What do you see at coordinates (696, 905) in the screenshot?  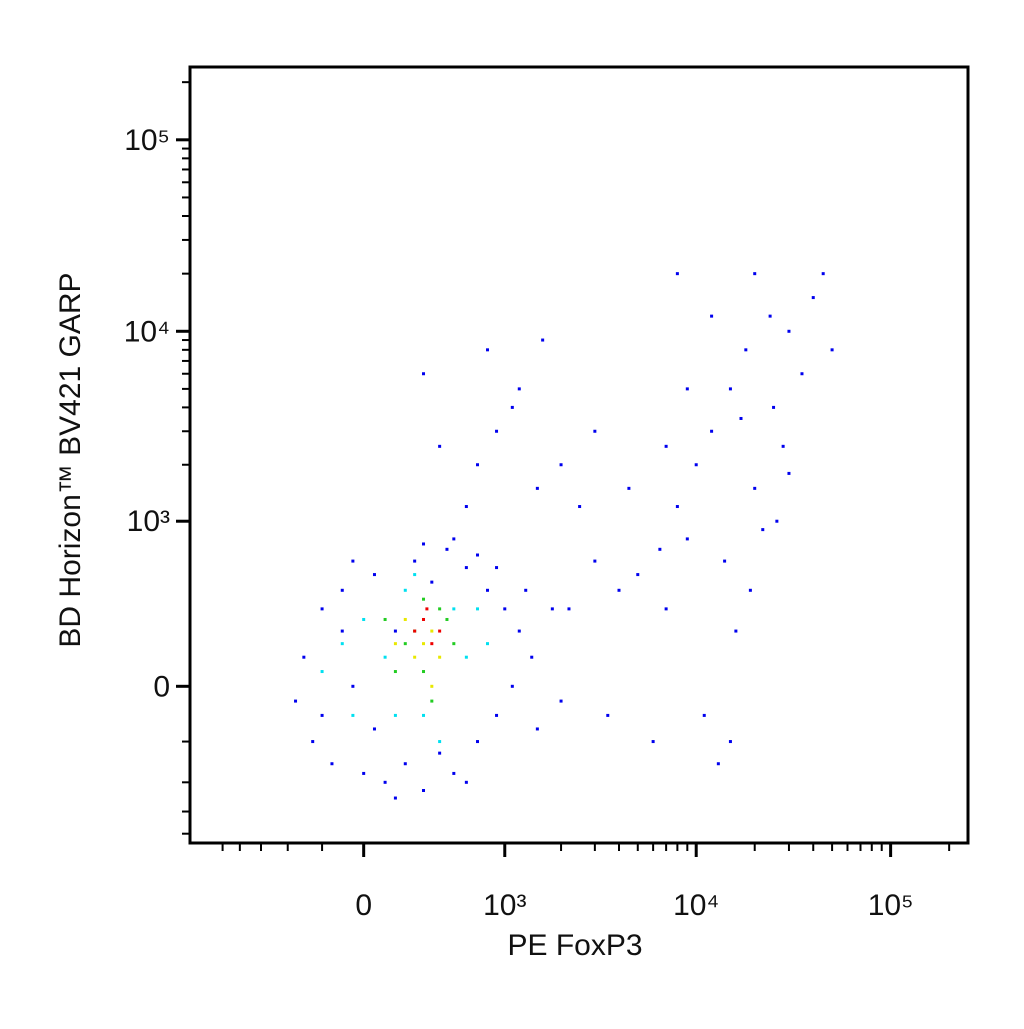 I see `x-tick-label: 10⁴` at bounding box center [696, 905].